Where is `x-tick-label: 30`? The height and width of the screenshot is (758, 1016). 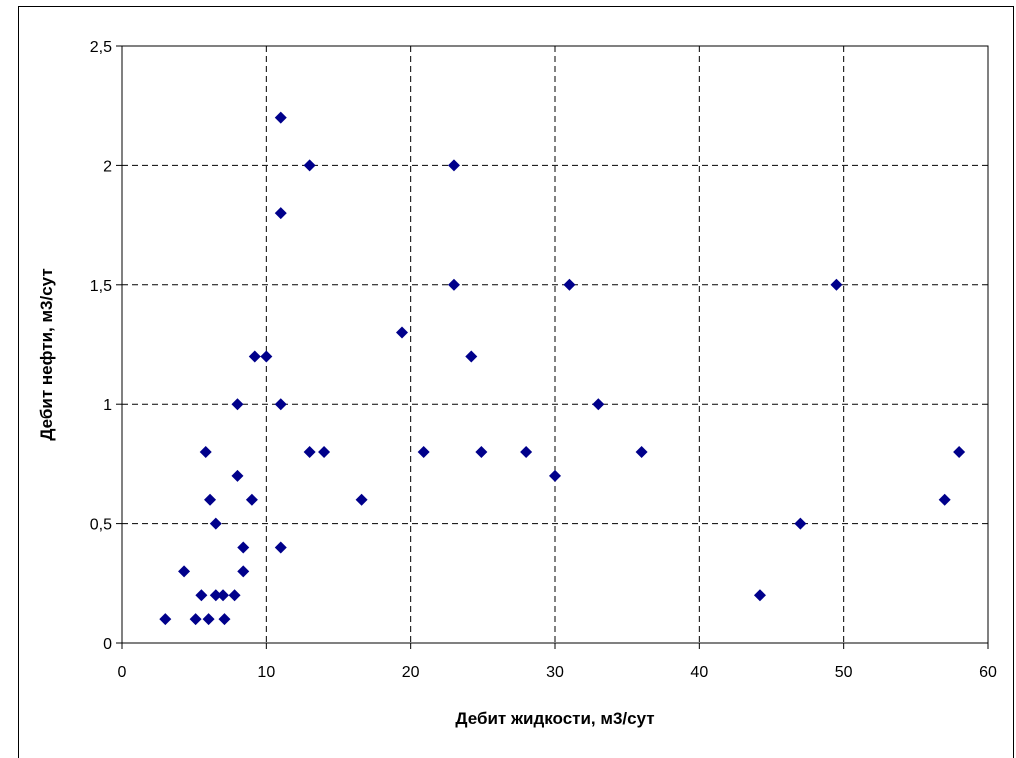 x-tick-label: 30 is located at coordinates (555, 672).